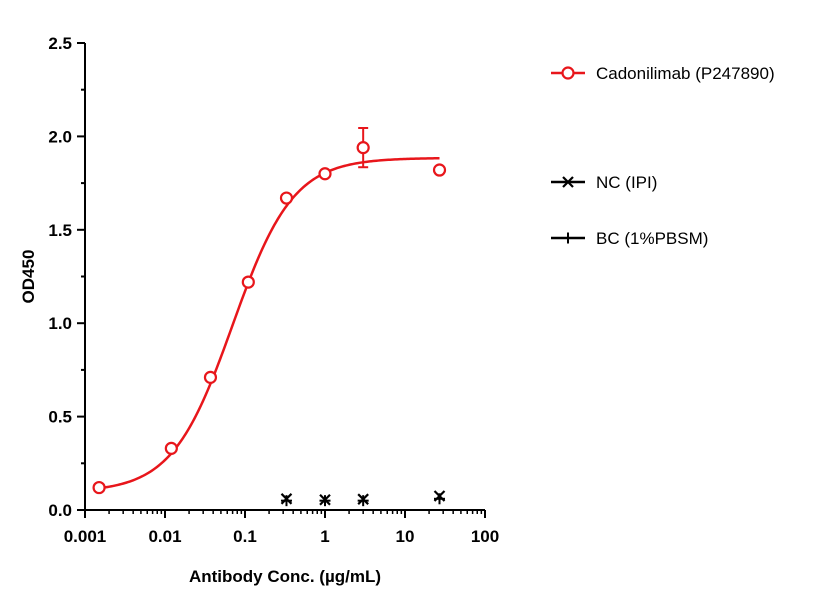 This screenshot has width=828, height=595. I want to click on x-tick-label: 0.1, so click(245, 536).